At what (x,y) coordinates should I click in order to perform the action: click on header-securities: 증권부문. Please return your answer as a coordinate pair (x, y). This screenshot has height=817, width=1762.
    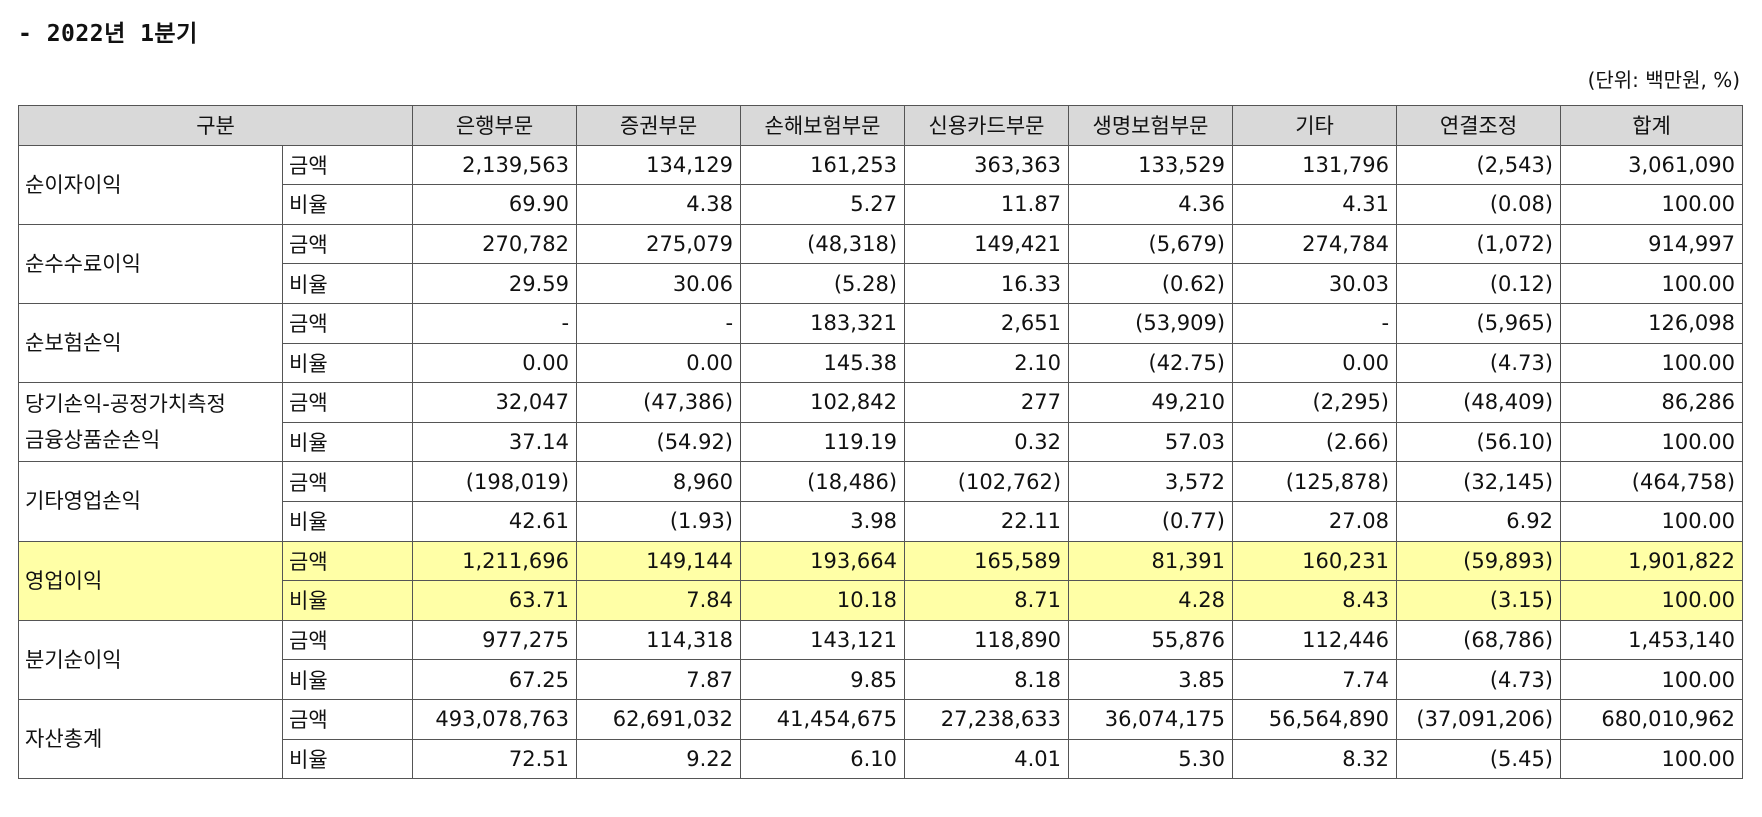
    Looking at the image, I should click on (659, 125).